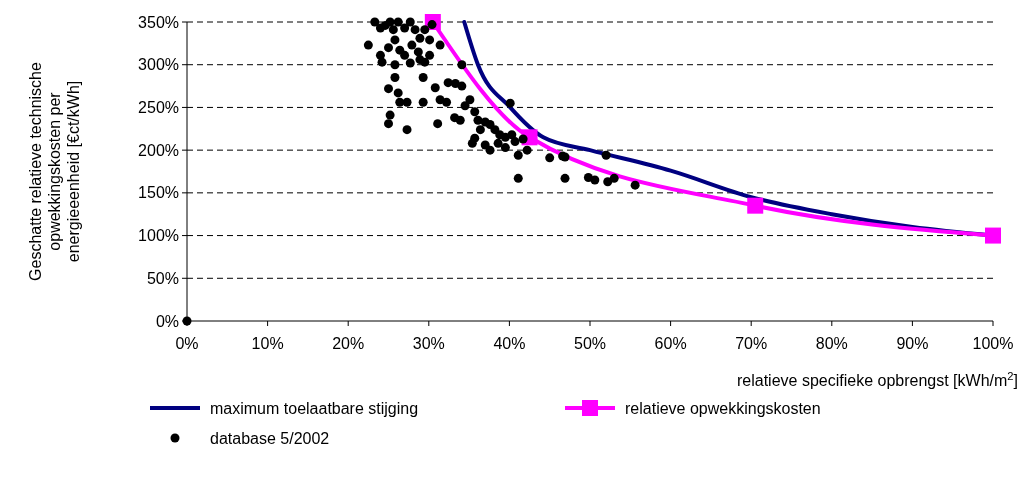  Describe the element at coordinates (270, 438) in the screenshot. I see `legend-label: database 5/2002` at that location.